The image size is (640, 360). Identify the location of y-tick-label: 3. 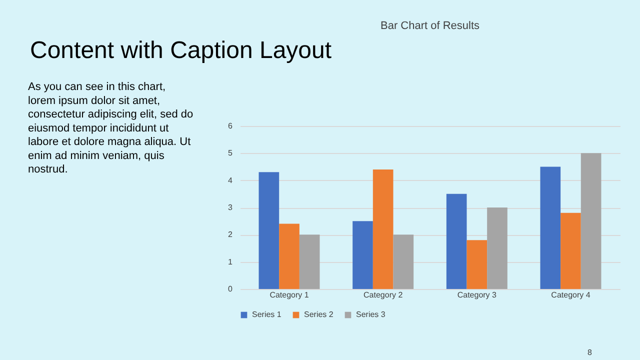
(231, 207).